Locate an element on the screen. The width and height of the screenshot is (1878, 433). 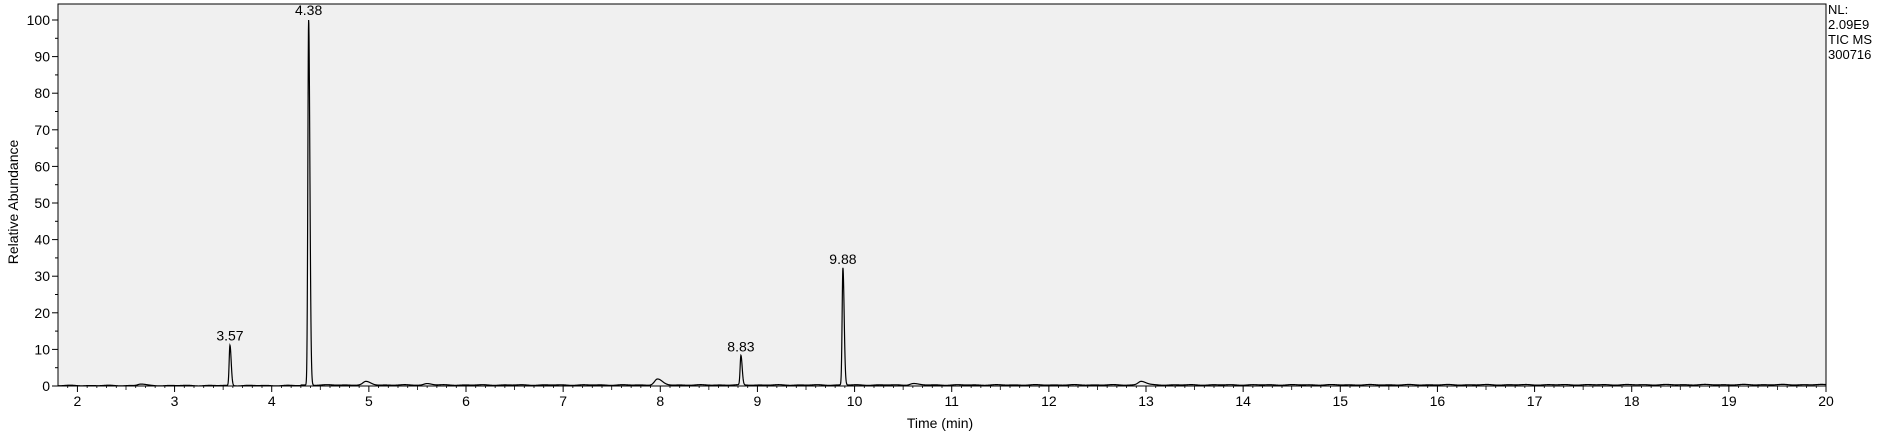
peak-label: 3.57 is located at coordinates (229, 336).